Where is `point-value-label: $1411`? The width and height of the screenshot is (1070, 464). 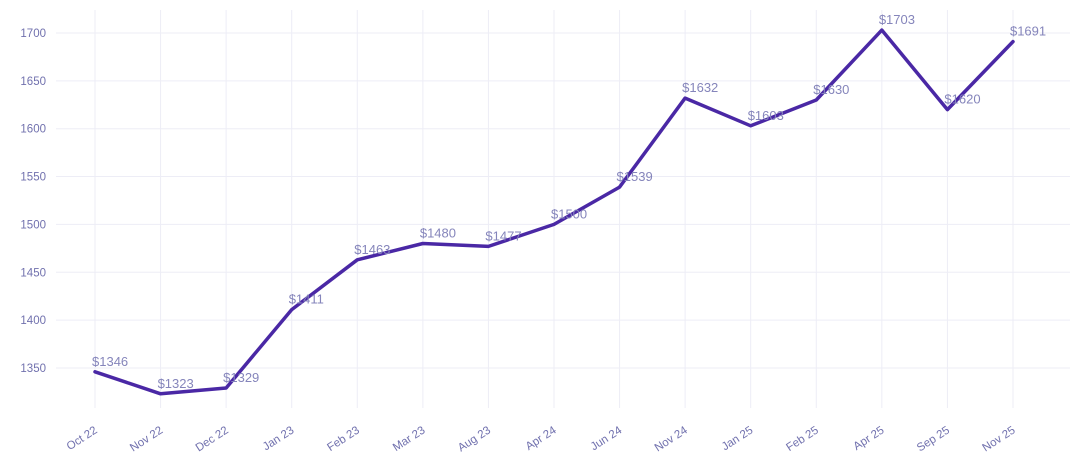 point-value-label: $1411 is located at coordinates (306, 299).